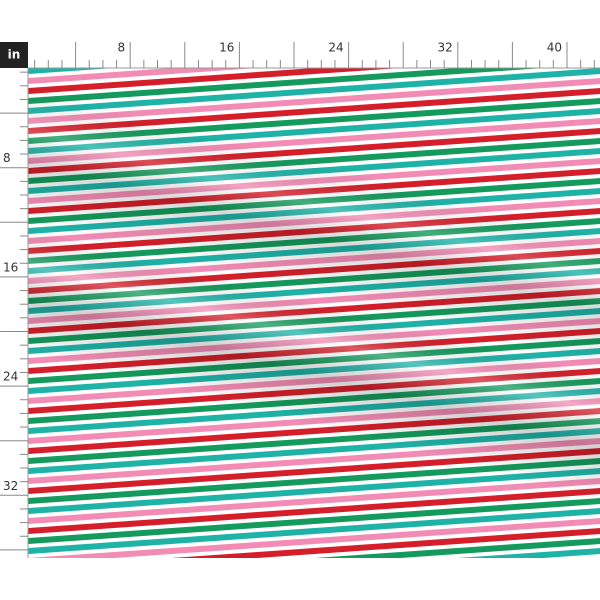 The image size is (600, 600). What do you see at coordinates (10, 377) in the screenshot?
I see `left-ruler-label: 24` at bounding box center [10, 377].